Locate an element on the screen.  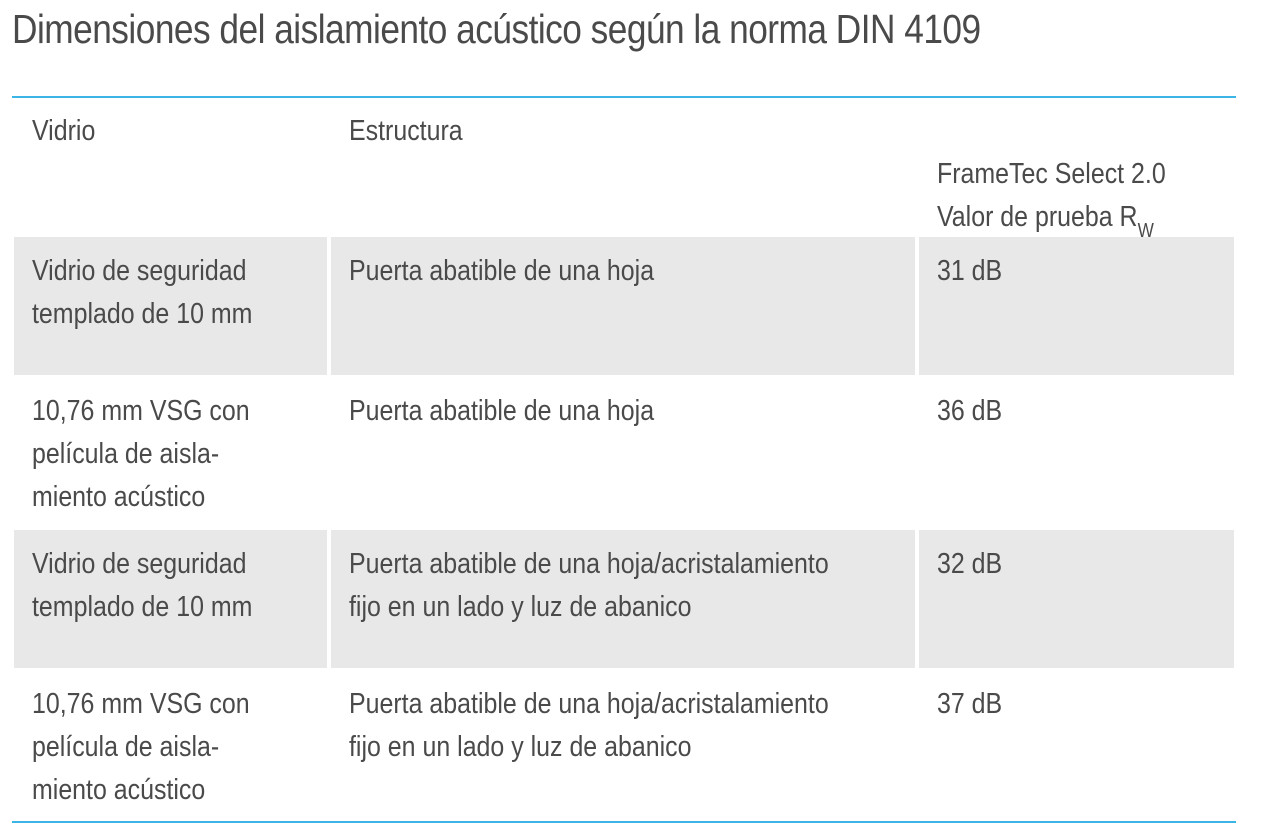
header-cell-glass: Vidrio is located at coordinates (170, 165).